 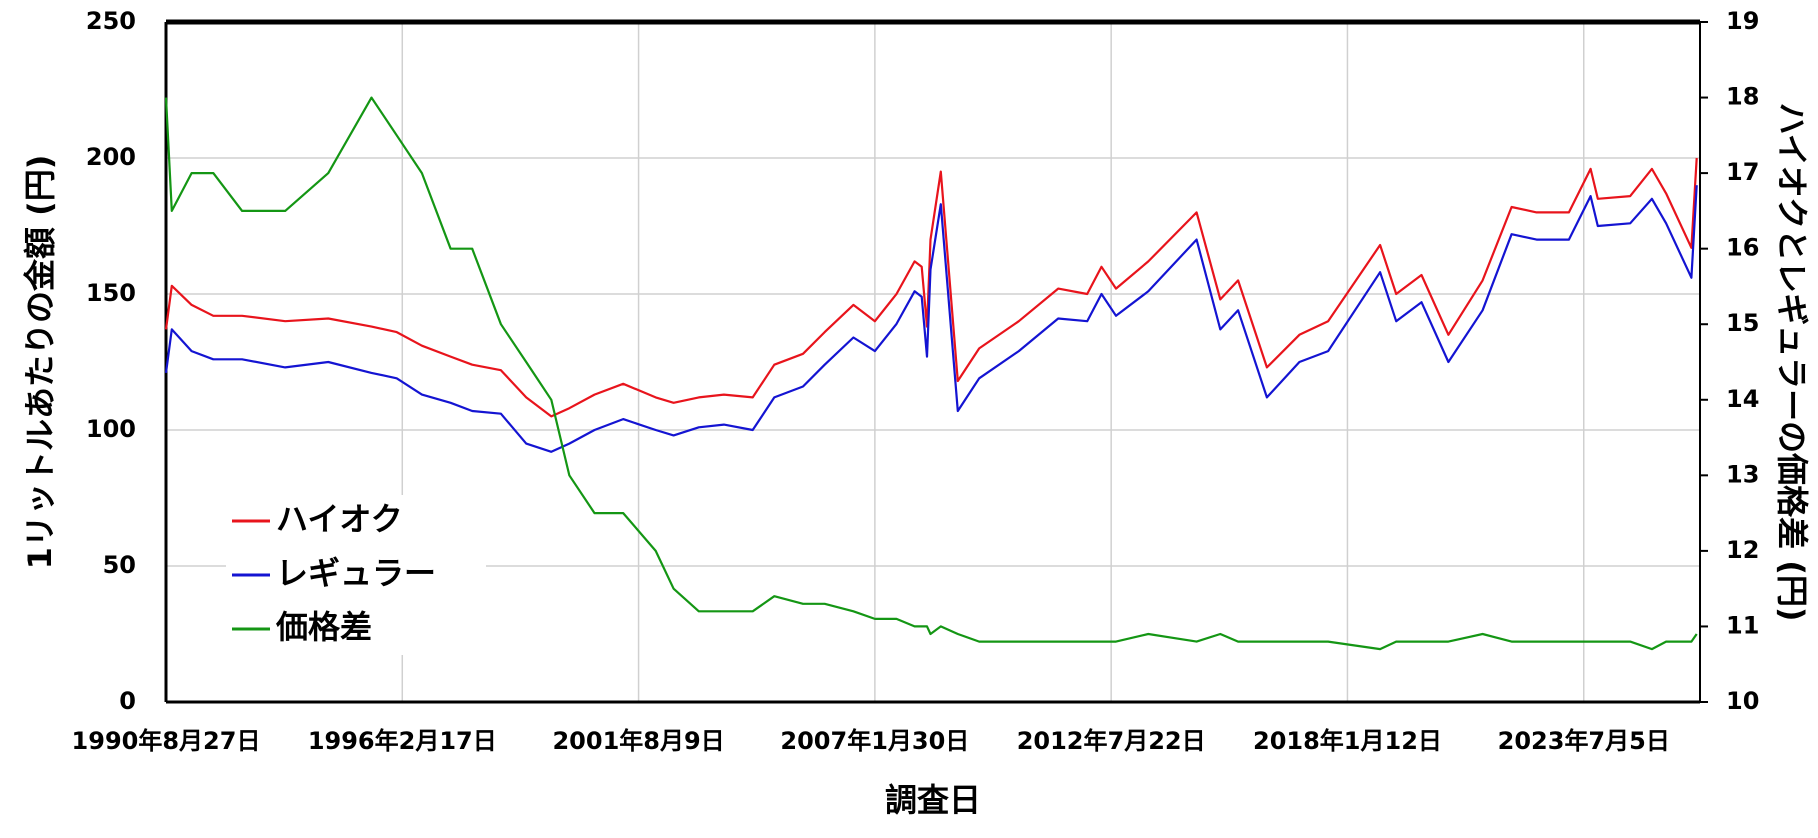 I want to click on y-tick-label: 0, so click(x=127, y=701).